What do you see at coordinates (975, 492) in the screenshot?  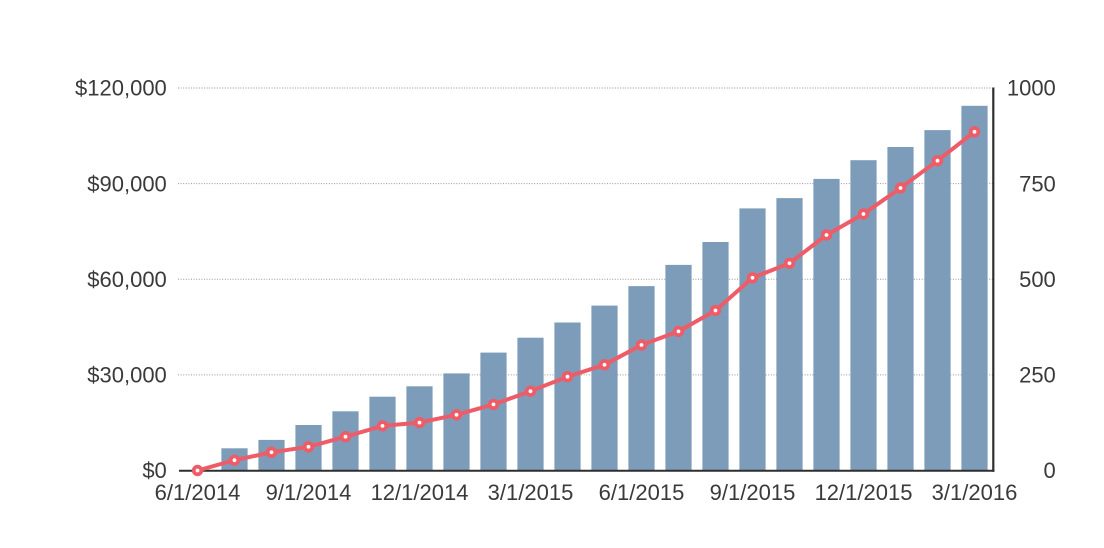 I see `svg-text: 3/1/2016` at bounding box center [975, 492].